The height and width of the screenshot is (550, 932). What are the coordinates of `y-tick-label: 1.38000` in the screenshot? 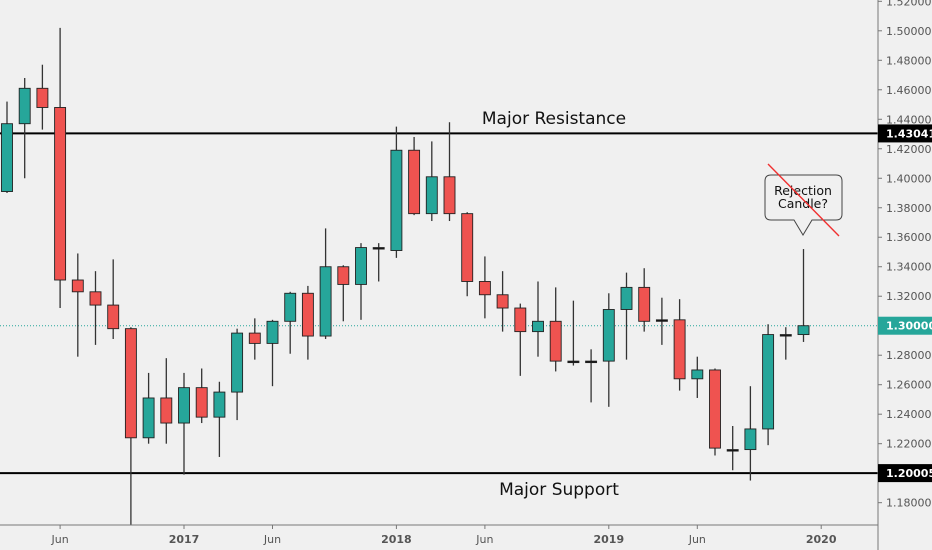 It's located at (909, 208).